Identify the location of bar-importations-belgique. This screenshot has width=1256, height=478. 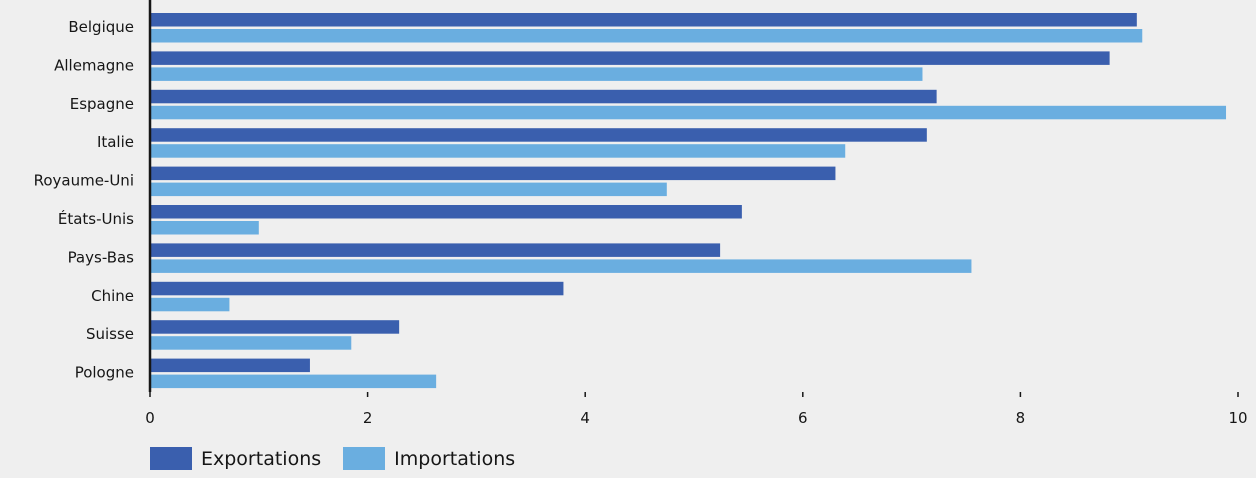
(646, 36).